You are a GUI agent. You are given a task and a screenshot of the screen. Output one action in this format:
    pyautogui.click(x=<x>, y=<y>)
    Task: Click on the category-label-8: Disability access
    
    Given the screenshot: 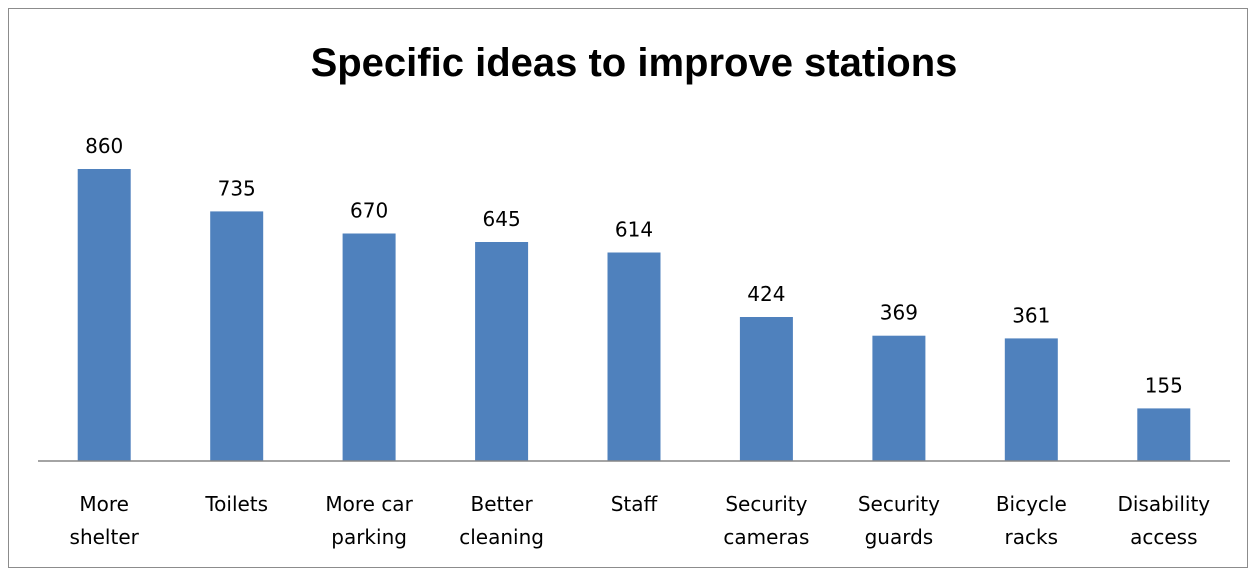 What is the action you would take?
    pyautogui.click(x=1163, y=520)
    